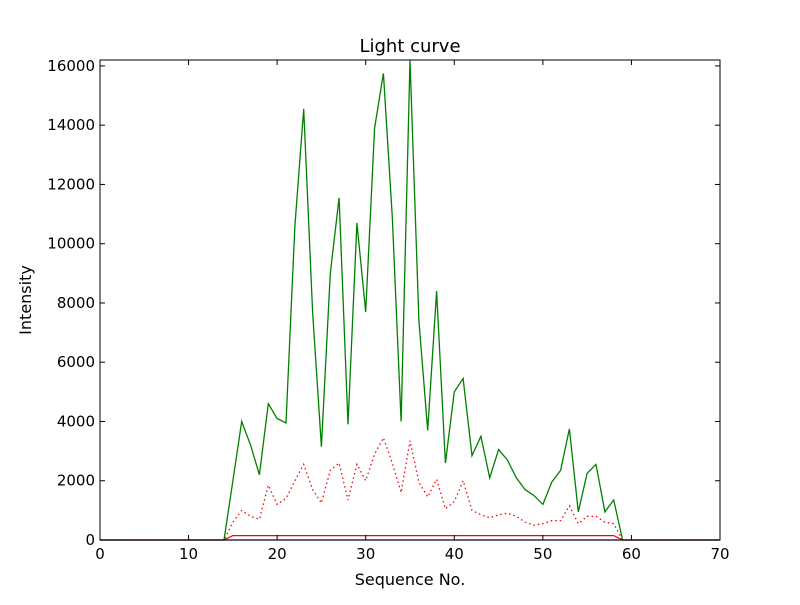  What do you see at coordinates (76, 362) in the screenshot?
I see `y-tick-label: 6000` at bounding box center [76, 362].